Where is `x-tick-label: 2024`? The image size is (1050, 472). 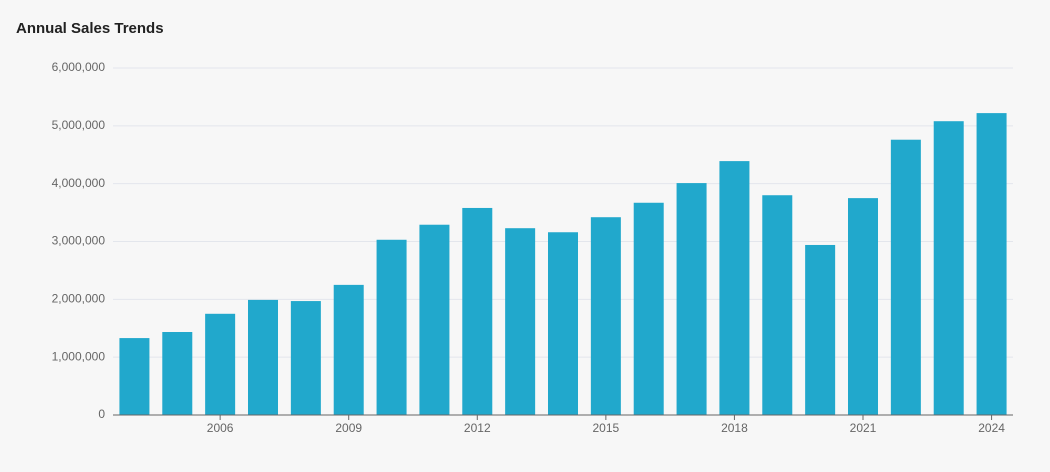
x-tick-label: 2024 is located at coordinates (991, 428).